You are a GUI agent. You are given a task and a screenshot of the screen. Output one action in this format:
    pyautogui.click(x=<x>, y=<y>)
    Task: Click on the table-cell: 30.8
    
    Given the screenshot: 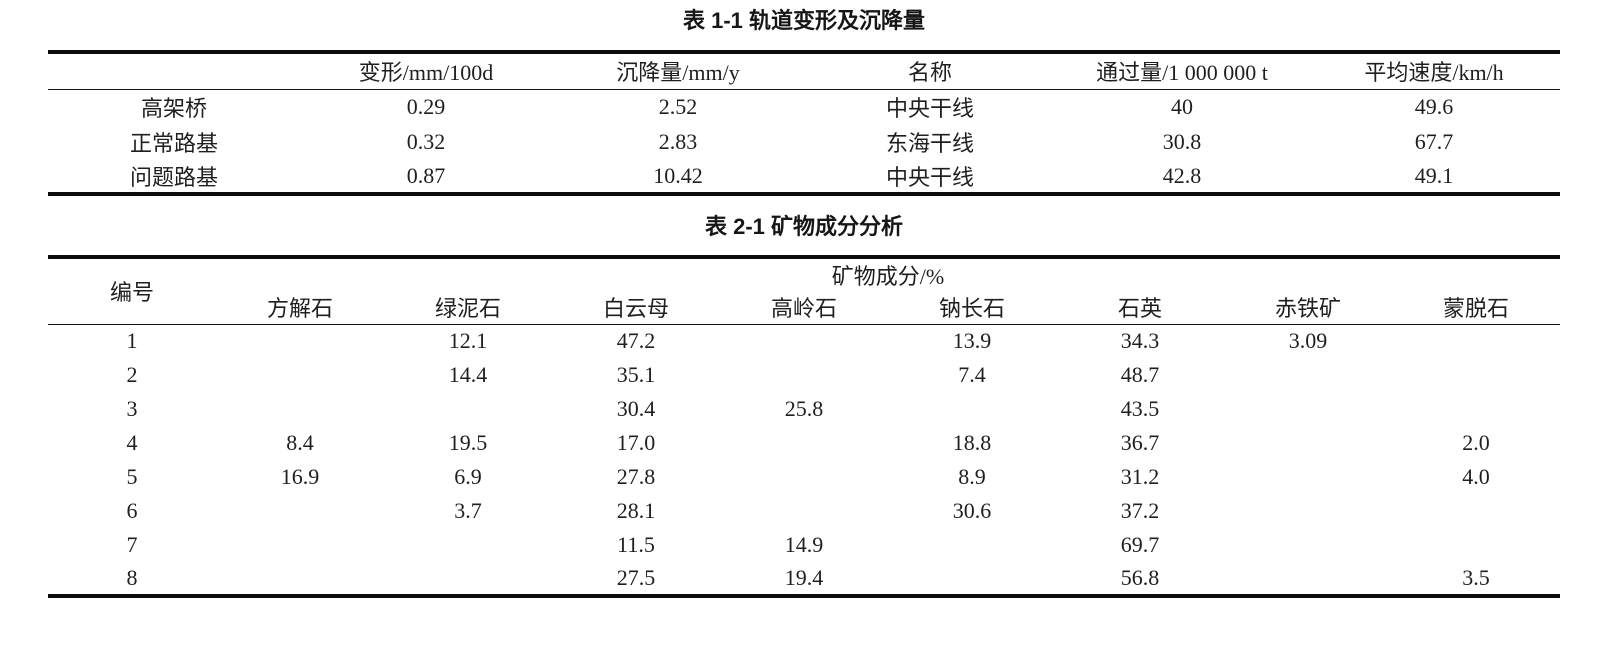 What is the action you would take?
    pyautogui.click(x=1182, y=141)
    